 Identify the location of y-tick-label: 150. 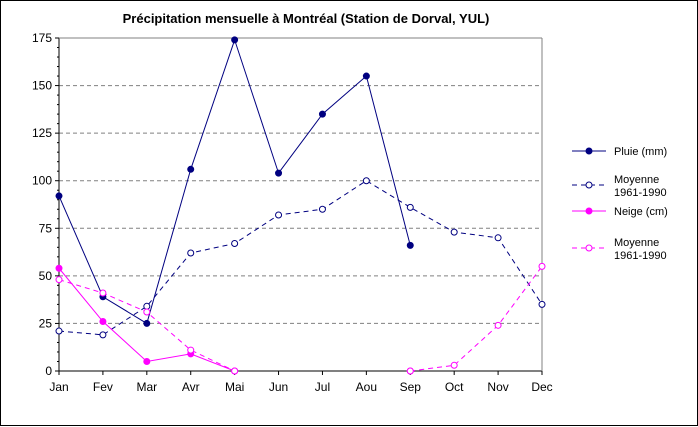
(42, 86).